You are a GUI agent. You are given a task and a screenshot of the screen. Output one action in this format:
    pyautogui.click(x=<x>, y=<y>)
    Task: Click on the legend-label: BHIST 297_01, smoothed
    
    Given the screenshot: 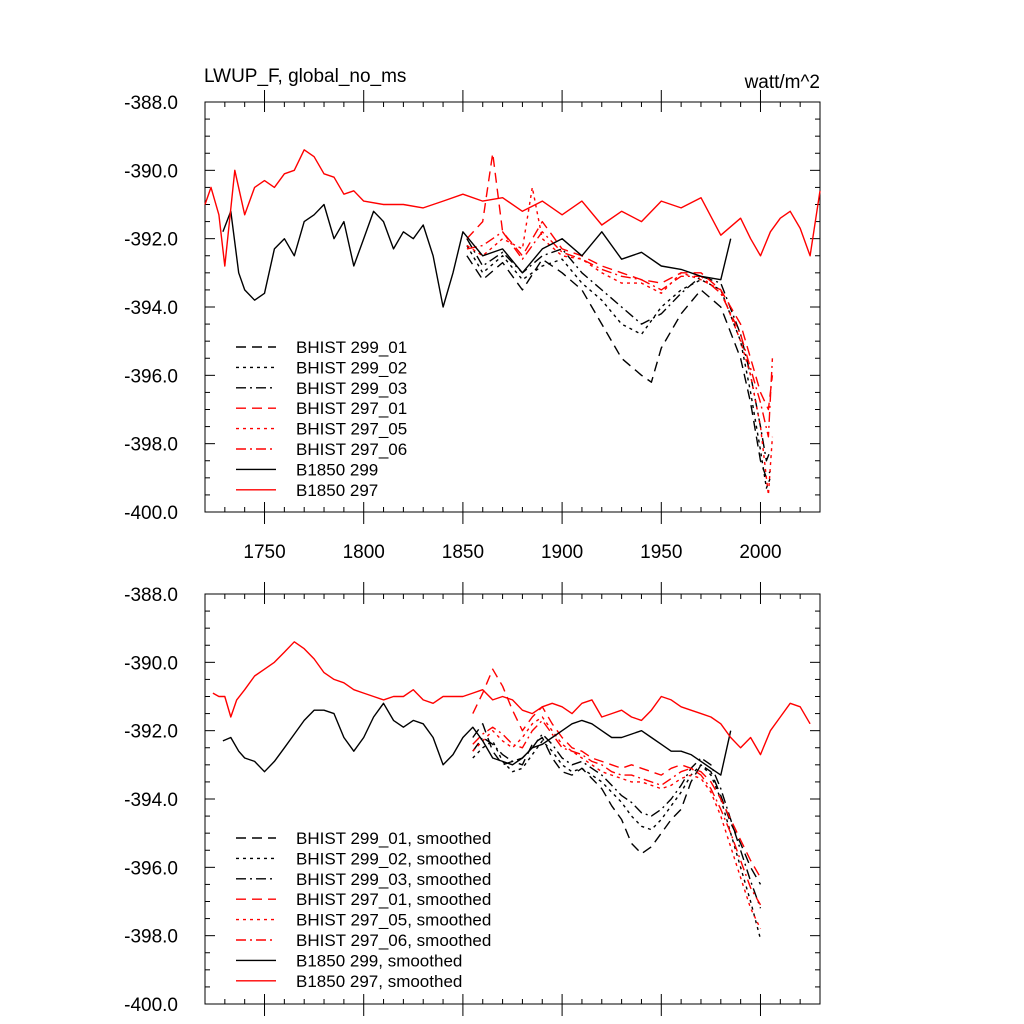 What is the action you would take?
    pyautogui.click(x=393, y=899)
    